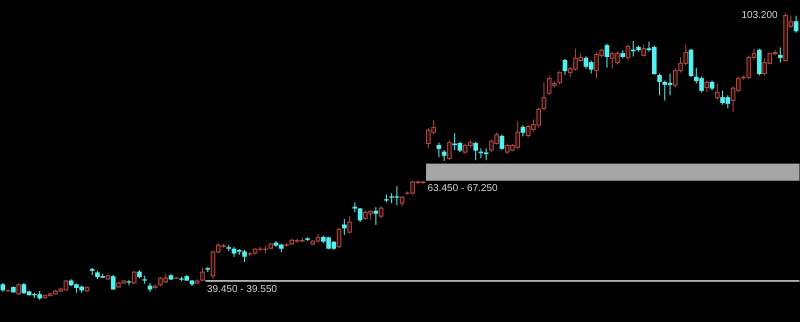  Describe the element at coordinates (463, 188) in the screenshot. I see `band-label: 63.450 - 67.250` at that location.